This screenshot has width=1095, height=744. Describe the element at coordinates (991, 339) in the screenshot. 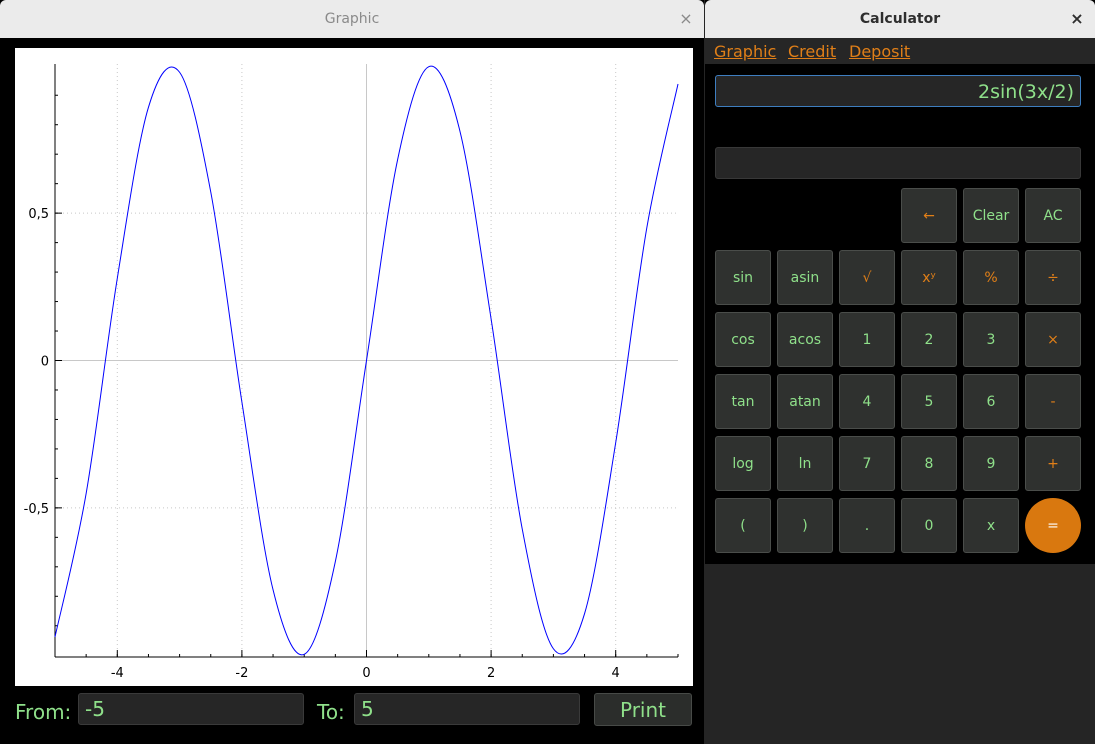

I see `digit-3-button: 3` at that location.